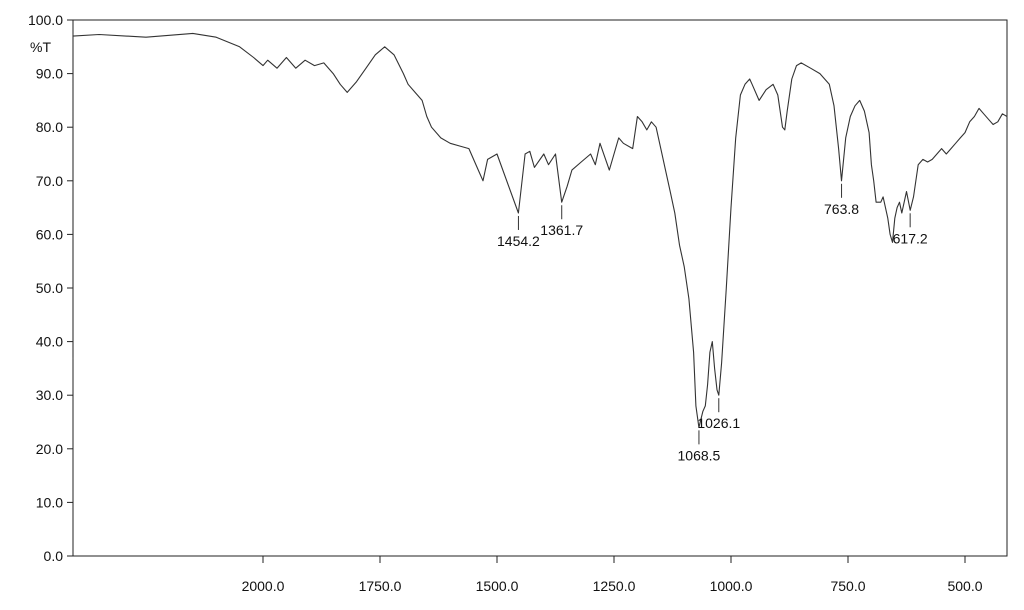 The height and width of the screenshot is (610, 1024). I want to click on y-tick-label: 100.0, so click(45, 20).